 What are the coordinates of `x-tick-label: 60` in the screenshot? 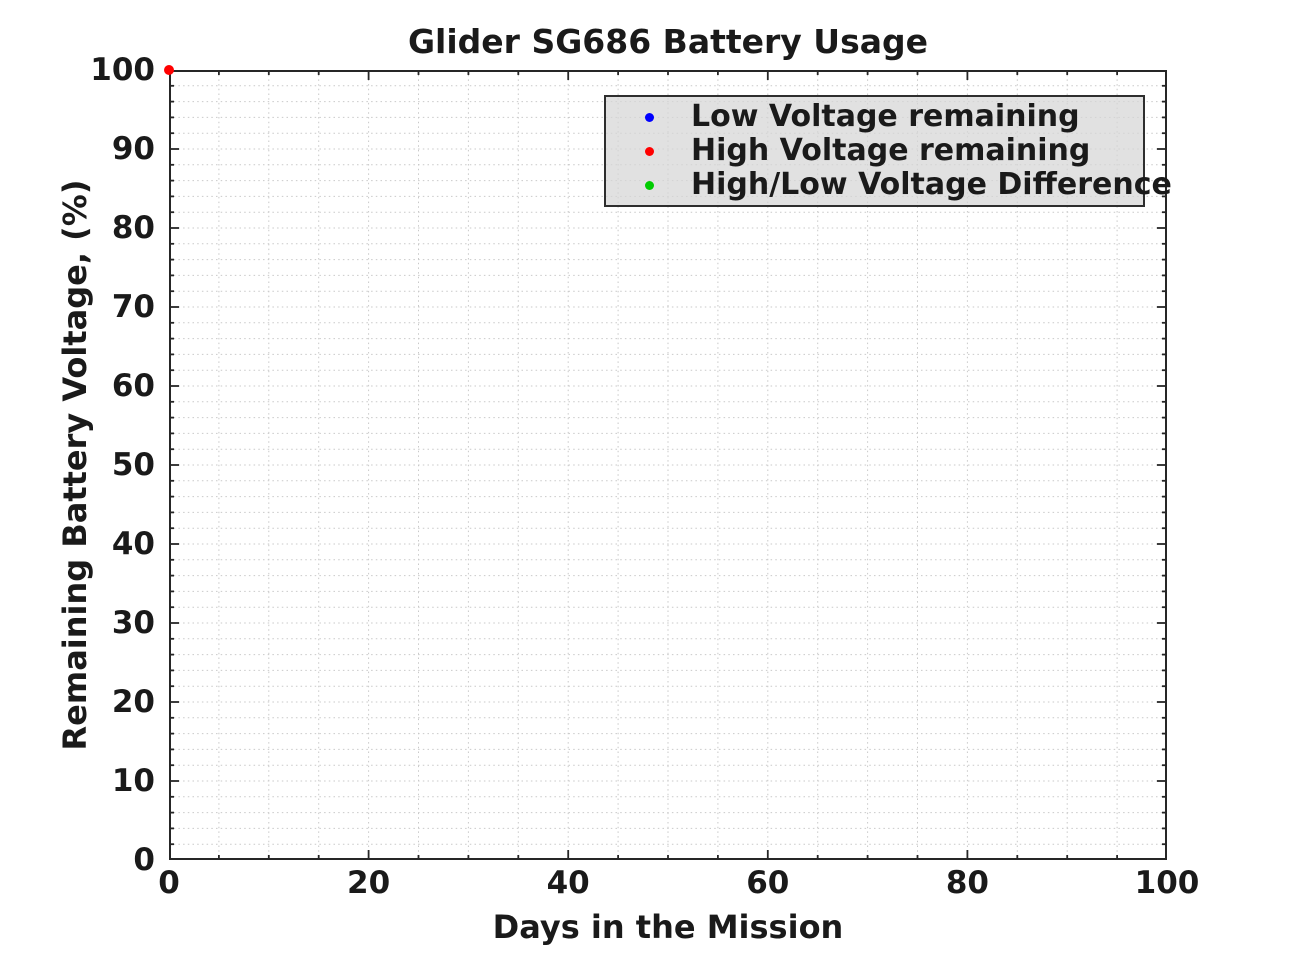 It's located at (768, 883).